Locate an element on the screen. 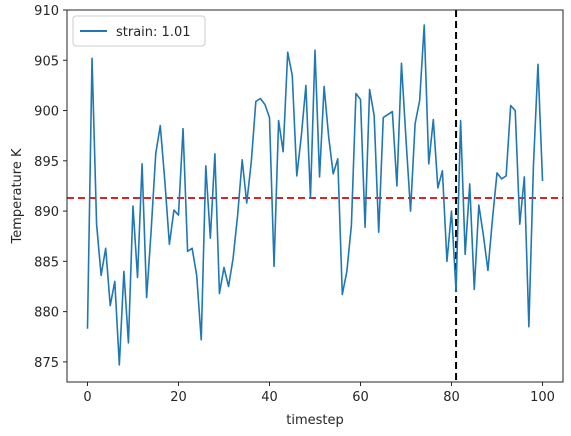 The image size is (571, 436). x-tick-label: 80 is located at coordinates (451, 397).